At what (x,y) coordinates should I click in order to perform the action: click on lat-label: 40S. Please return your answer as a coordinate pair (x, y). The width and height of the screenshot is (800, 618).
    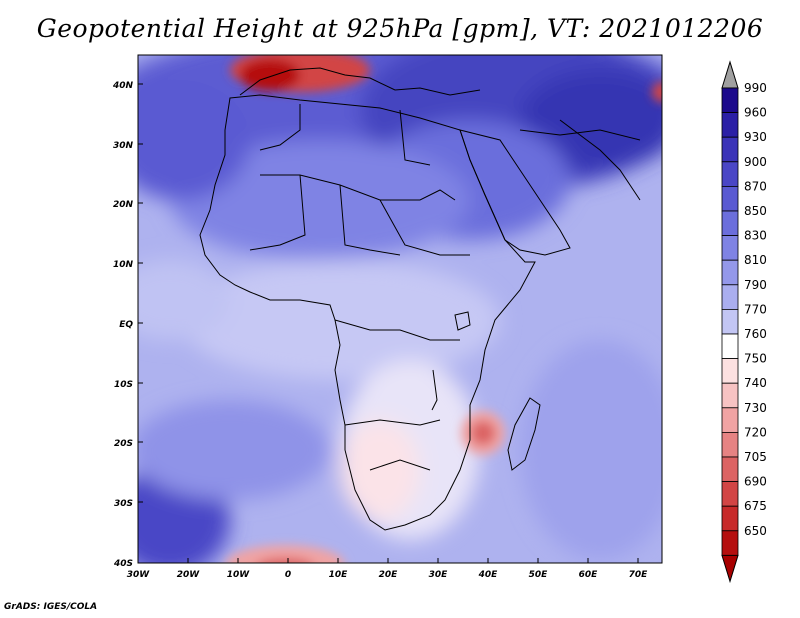
    Looking at the image, I should click on (123, 564).